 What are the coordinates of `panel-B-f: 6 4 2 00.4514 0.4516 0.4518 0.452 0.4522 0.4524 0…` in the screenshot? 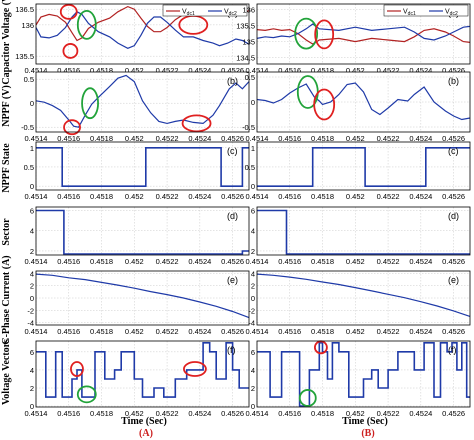 It's located at (358, 379).